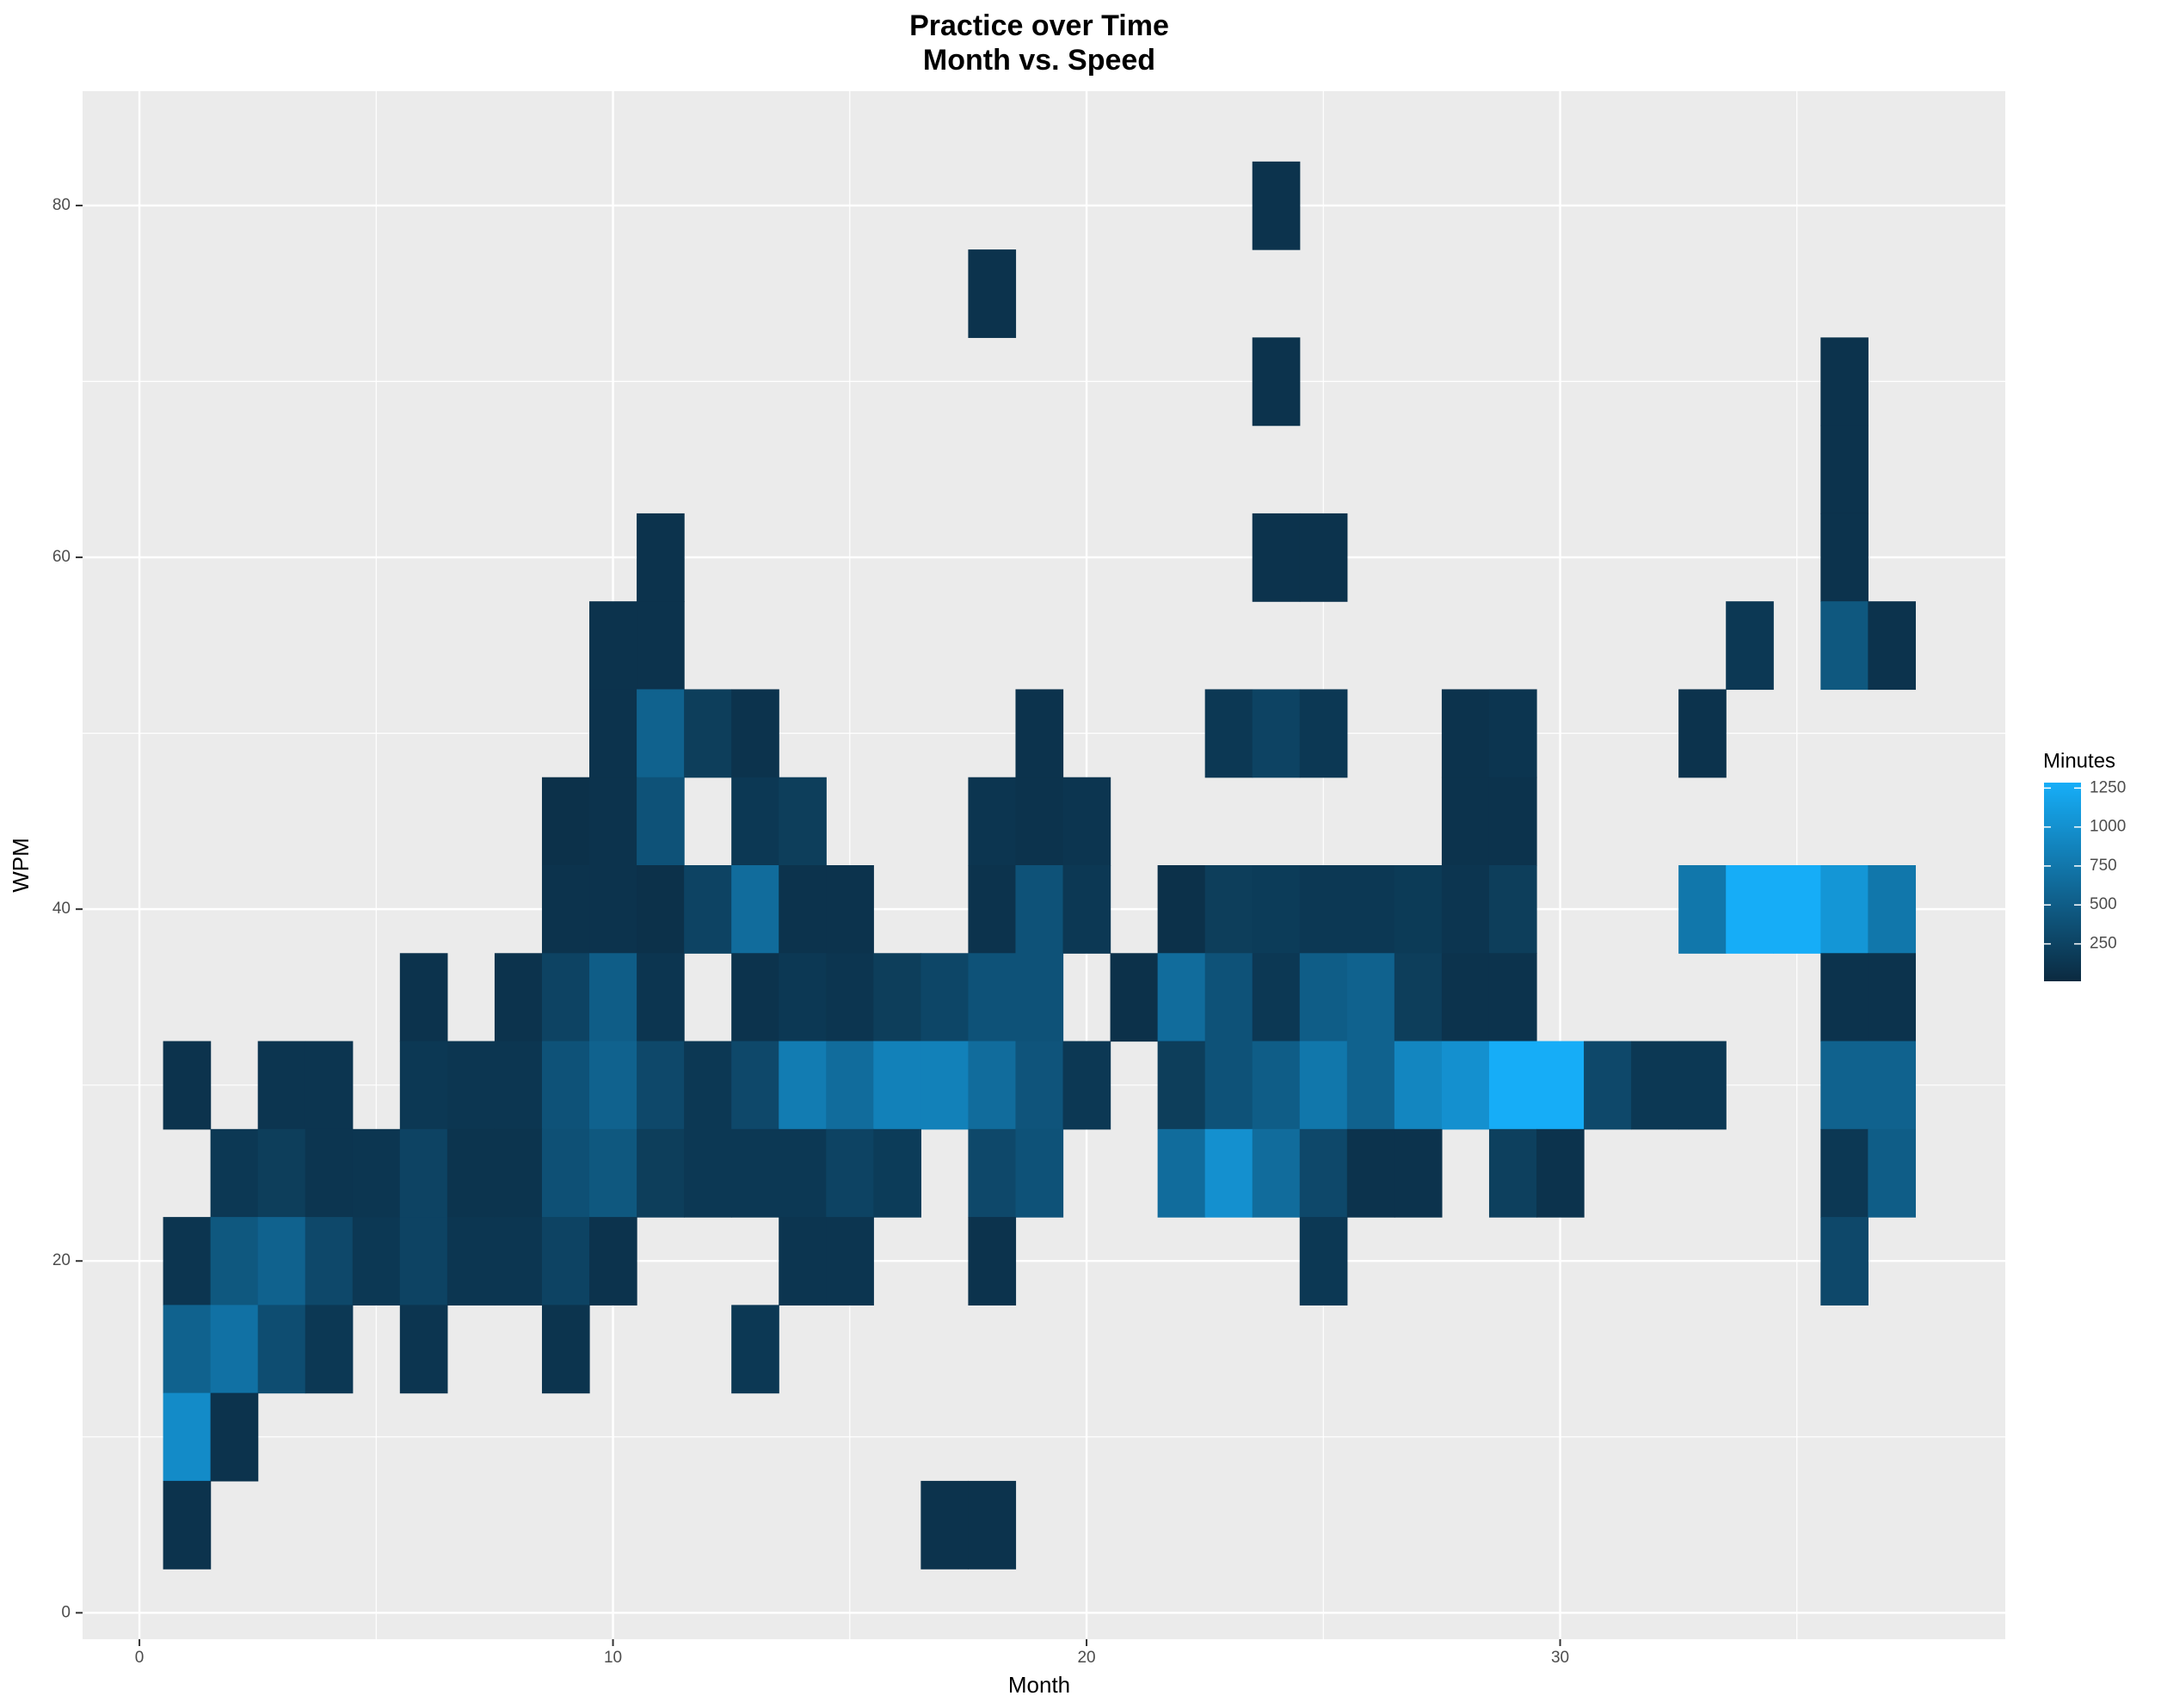 The height and width of the screenshot is (1708, 2161). I want to click on colorbar, so click(2062, 882).